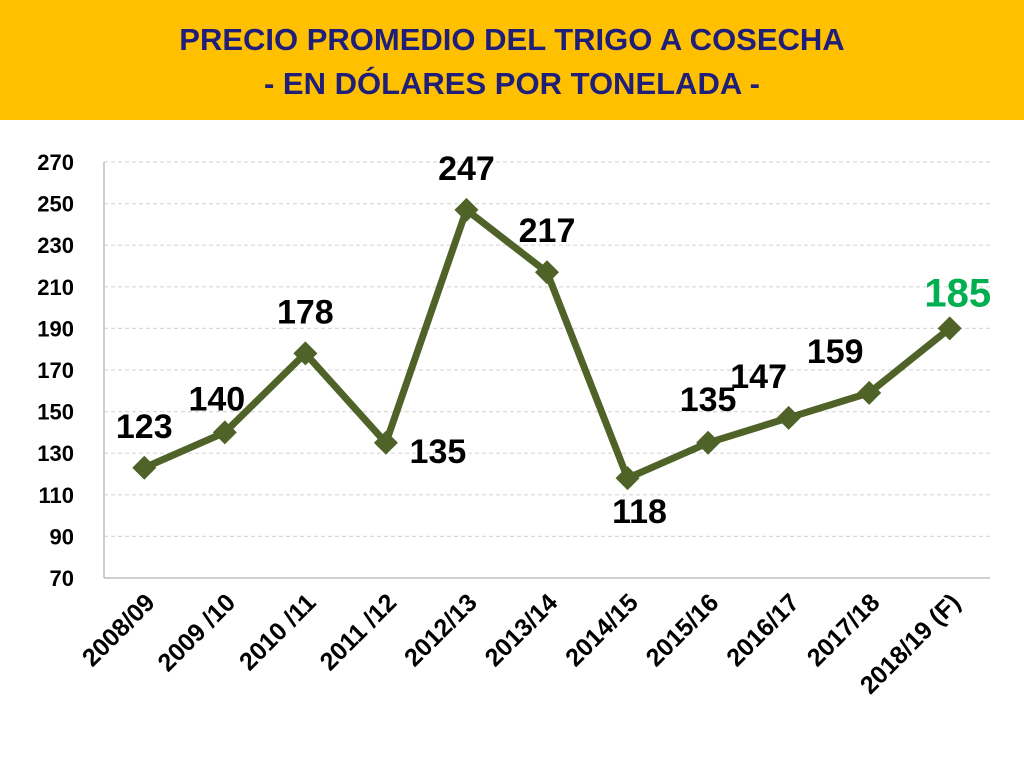 Image resolution: width=1024 pixels, height=768 pixels. I want to click on data-label: 247, so click(466, 169).